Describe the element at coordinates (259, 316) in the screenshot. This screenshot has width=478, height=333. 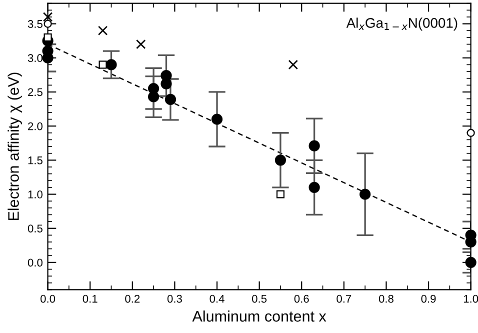
I see `x-axis-title: Aluminum content x` at that location.